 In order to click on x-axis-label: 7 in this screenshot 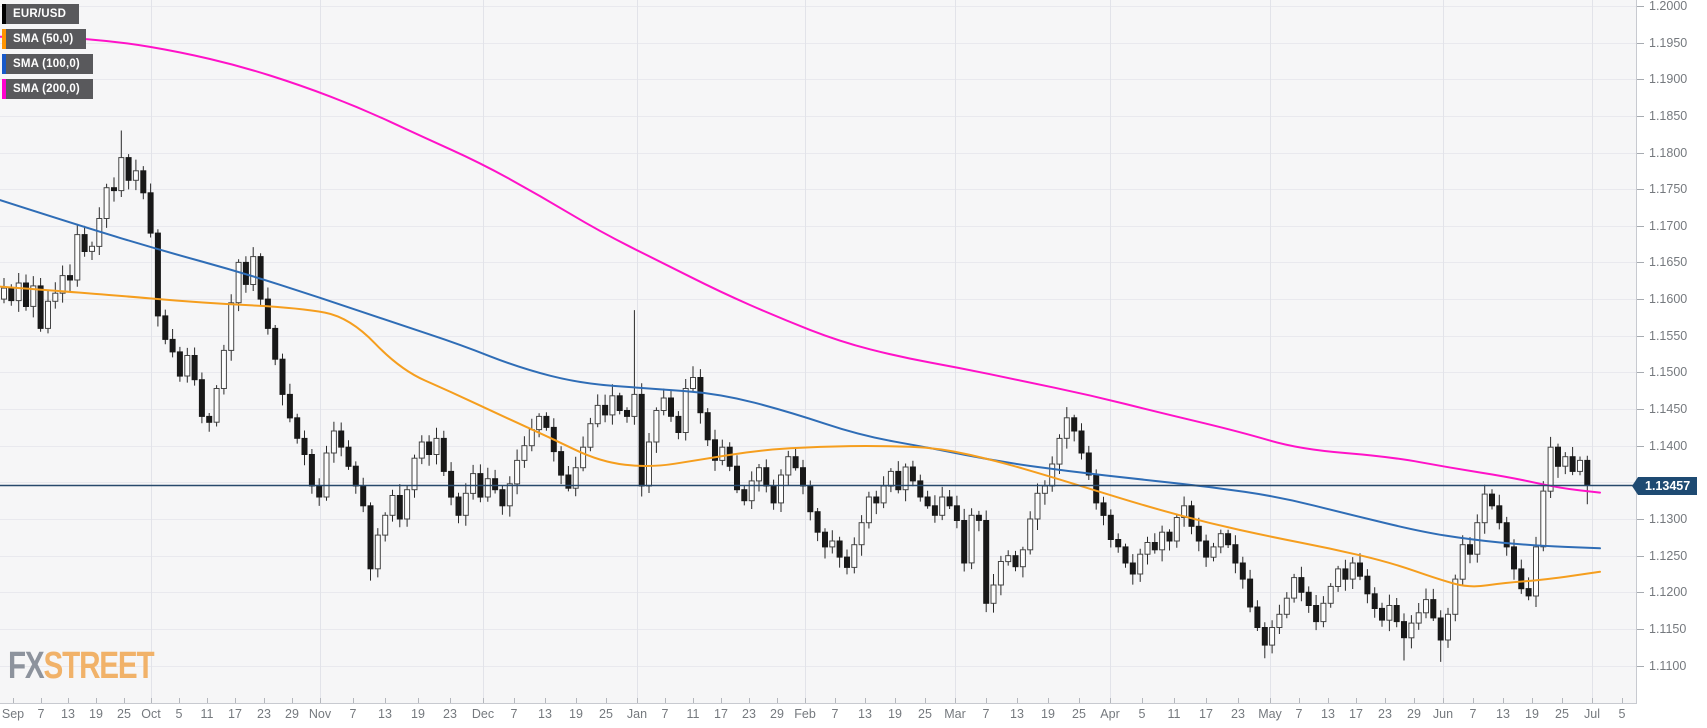, I will do `click(986, 714)`.